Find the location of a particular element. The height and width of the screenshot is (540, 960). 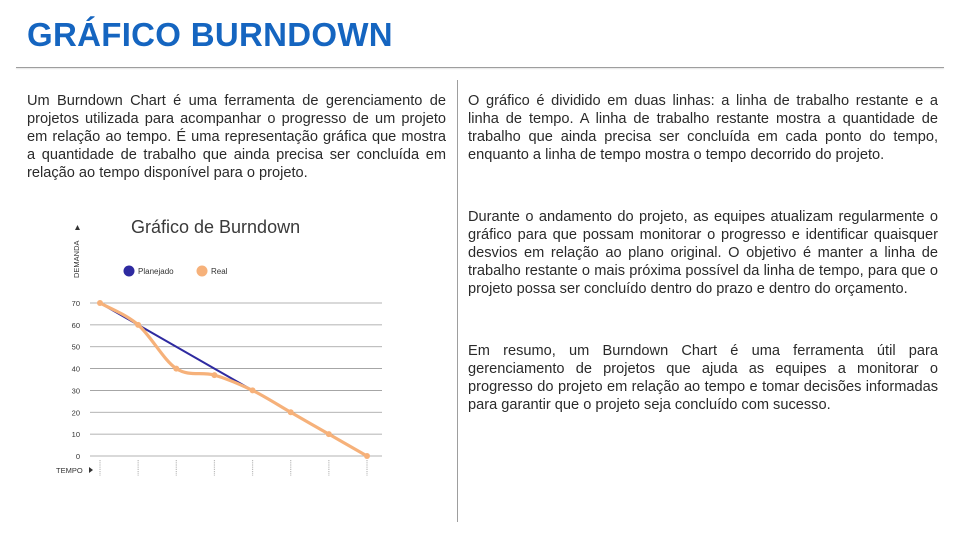

x-tick-marks is located at coordinates (233, 468).